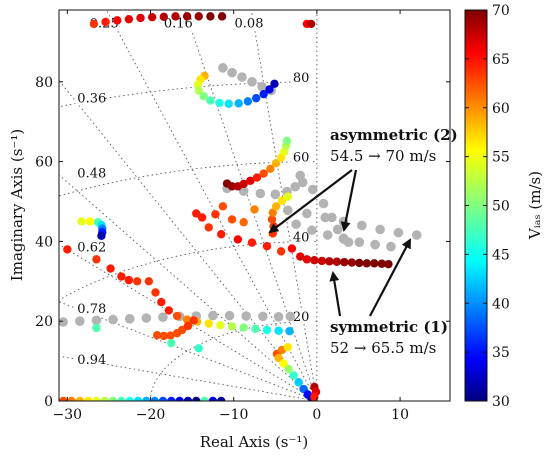  Describe the element at coordinates (44, 242) in the screenshot. I see `y-tick-label: 40` at that location.